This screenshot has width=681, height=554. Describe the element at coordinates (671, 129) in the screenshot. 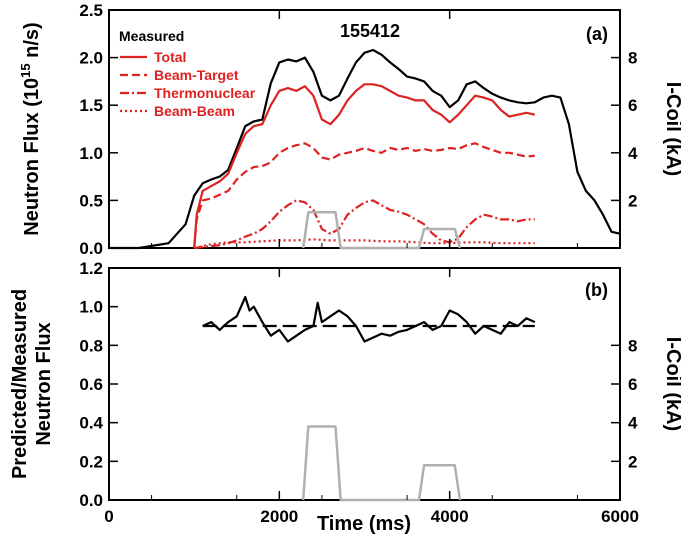

I see `panel-a-y2-axis-title: I-Coil (kA)` at that location.